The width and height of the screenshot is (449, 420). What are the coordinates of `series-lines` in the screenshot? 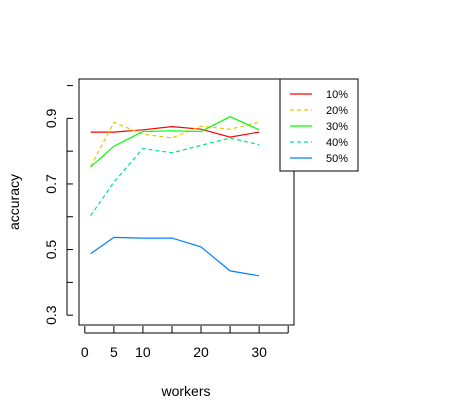 It's located at (175, 196).